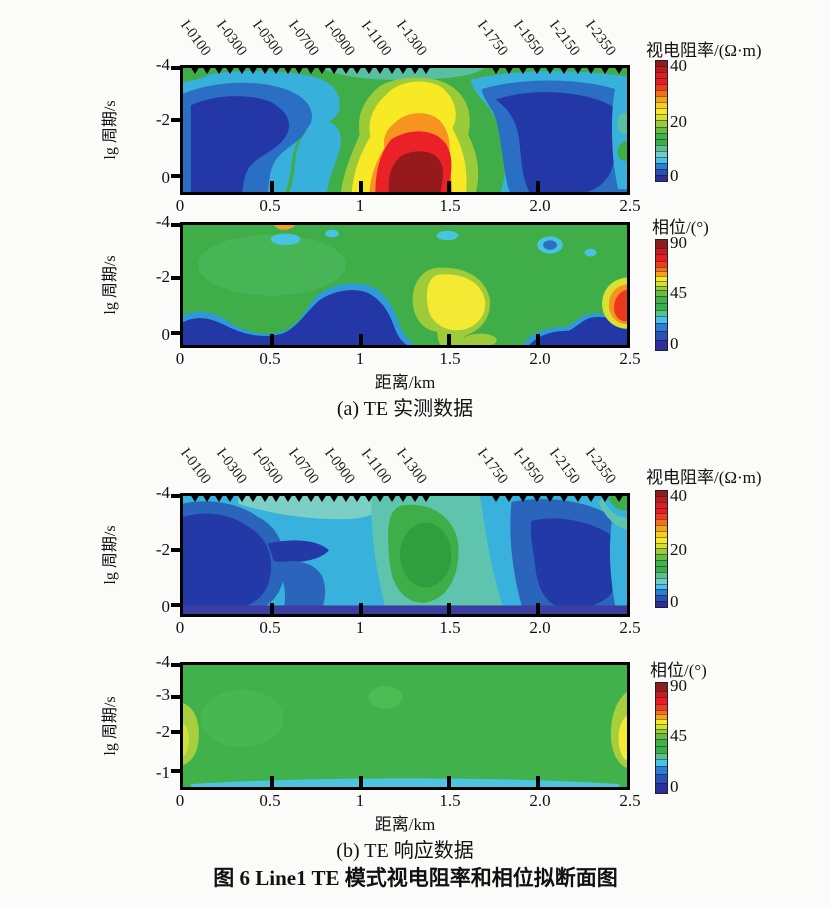 The height and width of the screenshot is (907, 831). Describe the element at coordinates (540, 800) in the screenshot. I see `x-tick-label: 2.0` at that location.